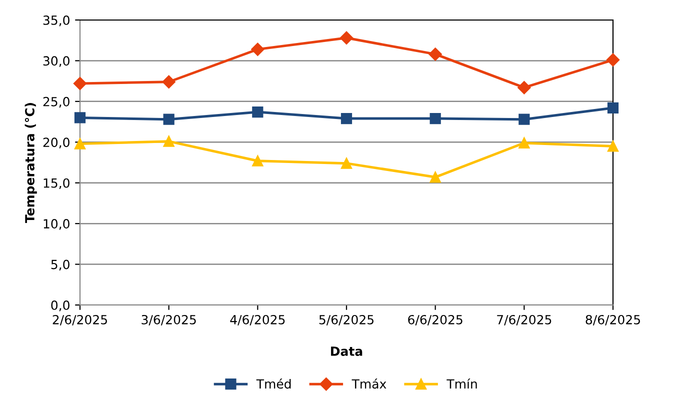 The width and height of the screenshot is (676, 397). What do you see at coordinates (56, 143) in the screenshot?
I see `y-tick-label: 20,0` at bounding box center [56, 143].